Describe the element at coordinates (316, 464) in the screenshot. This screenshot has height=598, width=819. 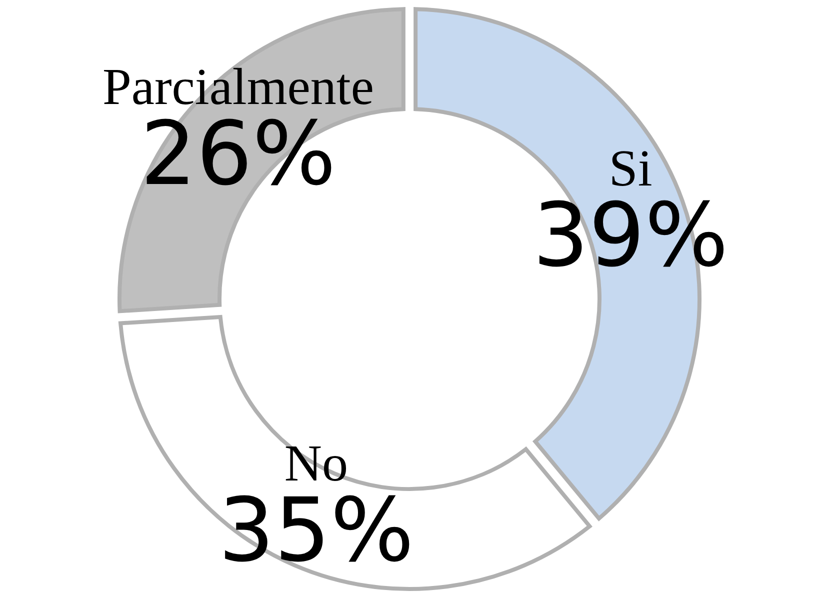
I see `slice-label: No` at that location.